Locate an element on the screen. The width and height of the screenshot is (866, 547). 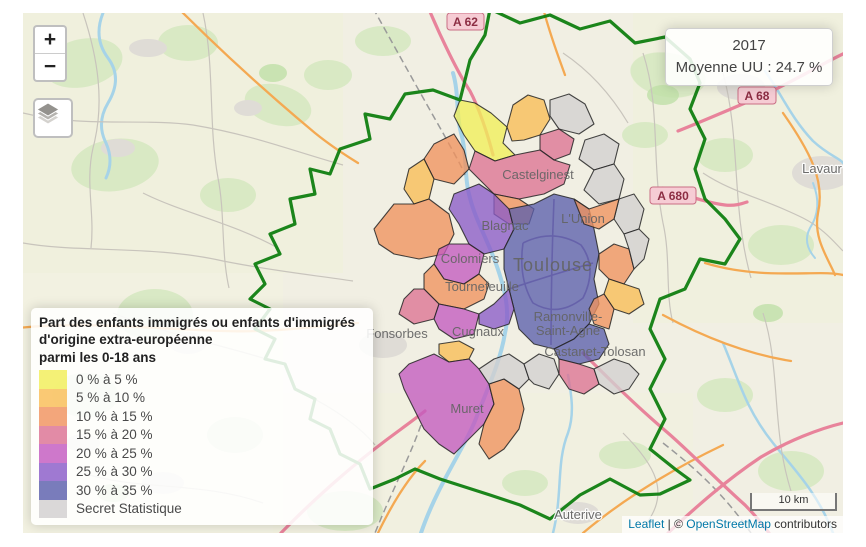
zoom-control: + − is located at coordinates (50, 53).